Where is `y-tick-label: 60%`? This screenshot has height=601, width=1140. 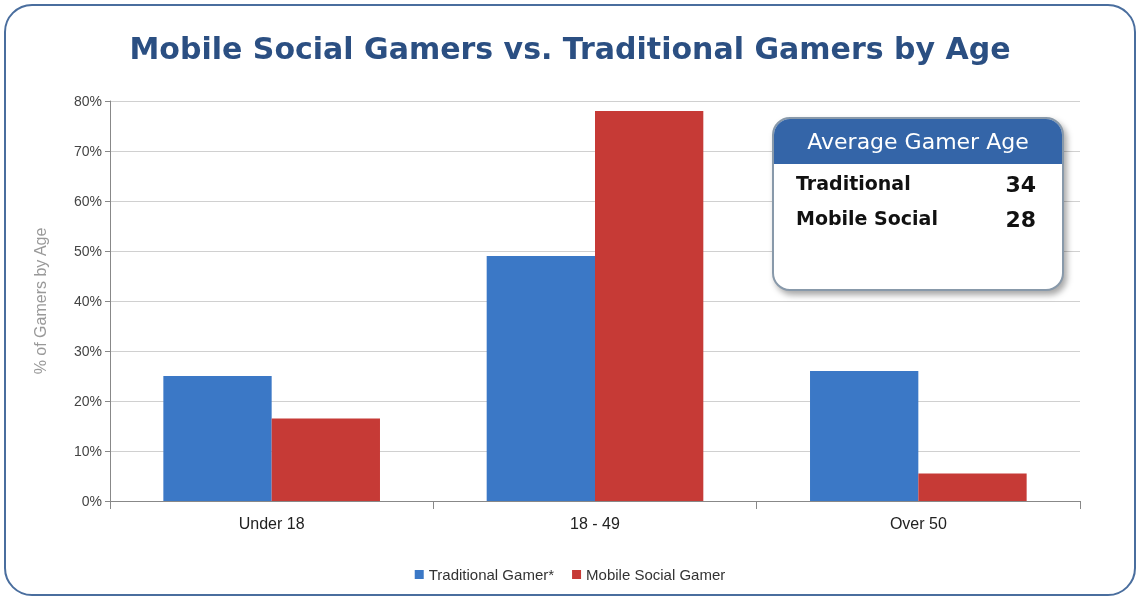 y-tick-label: 60% is located at coordinates (87, 201).